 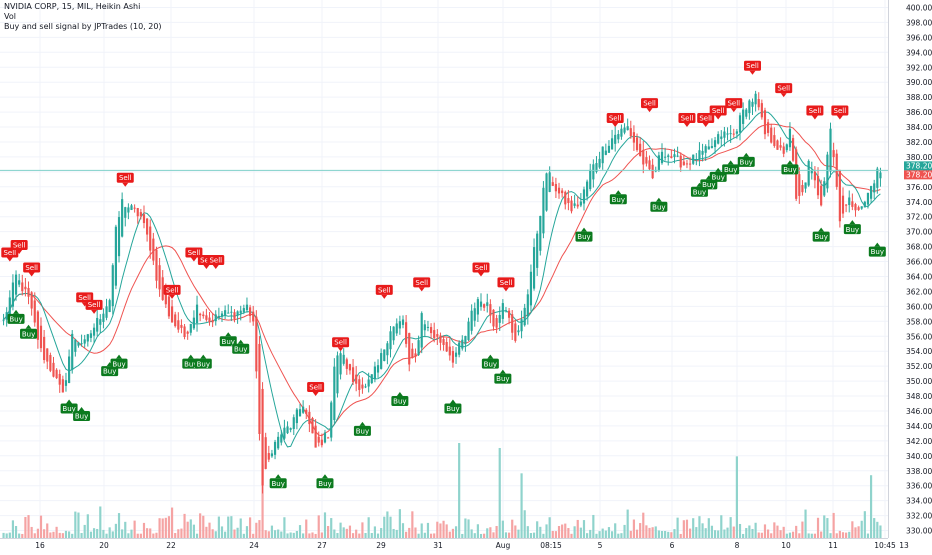 I want to click on indicator-legend: Buy and sell signal by JPTrades (10, 20), so click(x=83, y=26).